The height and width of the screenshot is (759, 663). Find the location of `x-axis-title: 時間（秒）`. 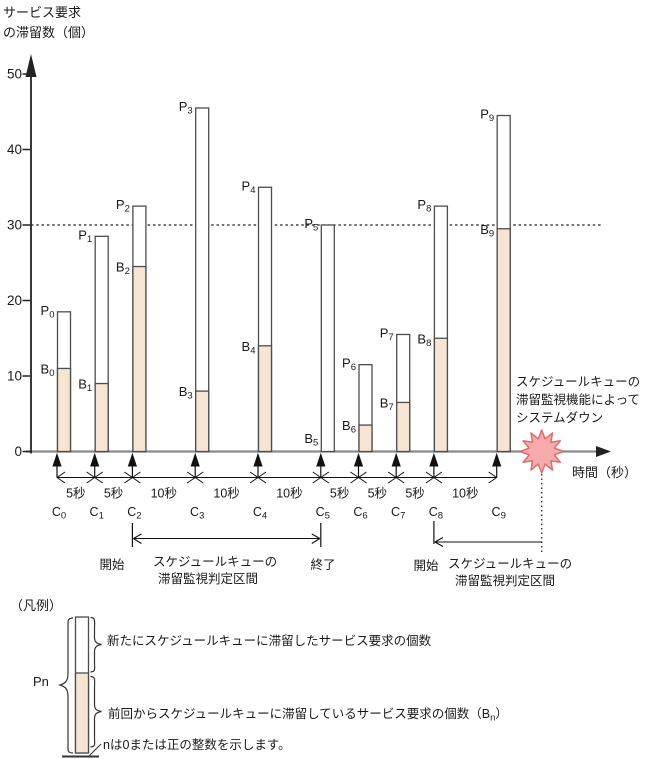

x-axis-title: 時間（秒） is located at coordinates (604, 472).